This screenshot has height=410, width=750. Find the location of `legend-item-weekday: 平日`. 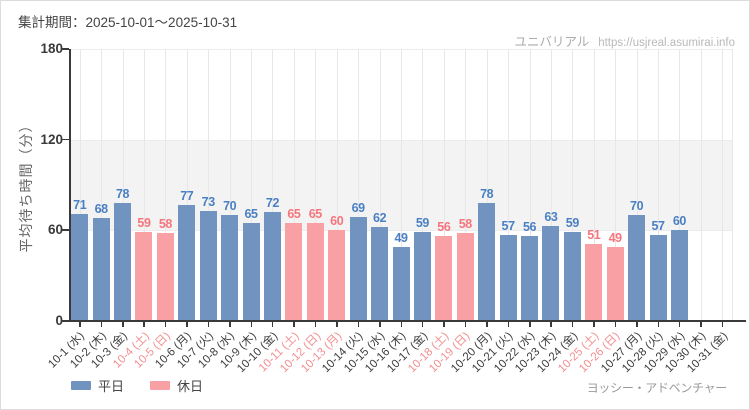

legend-item-weekday: 平日 is located at coordinates (97, 385).